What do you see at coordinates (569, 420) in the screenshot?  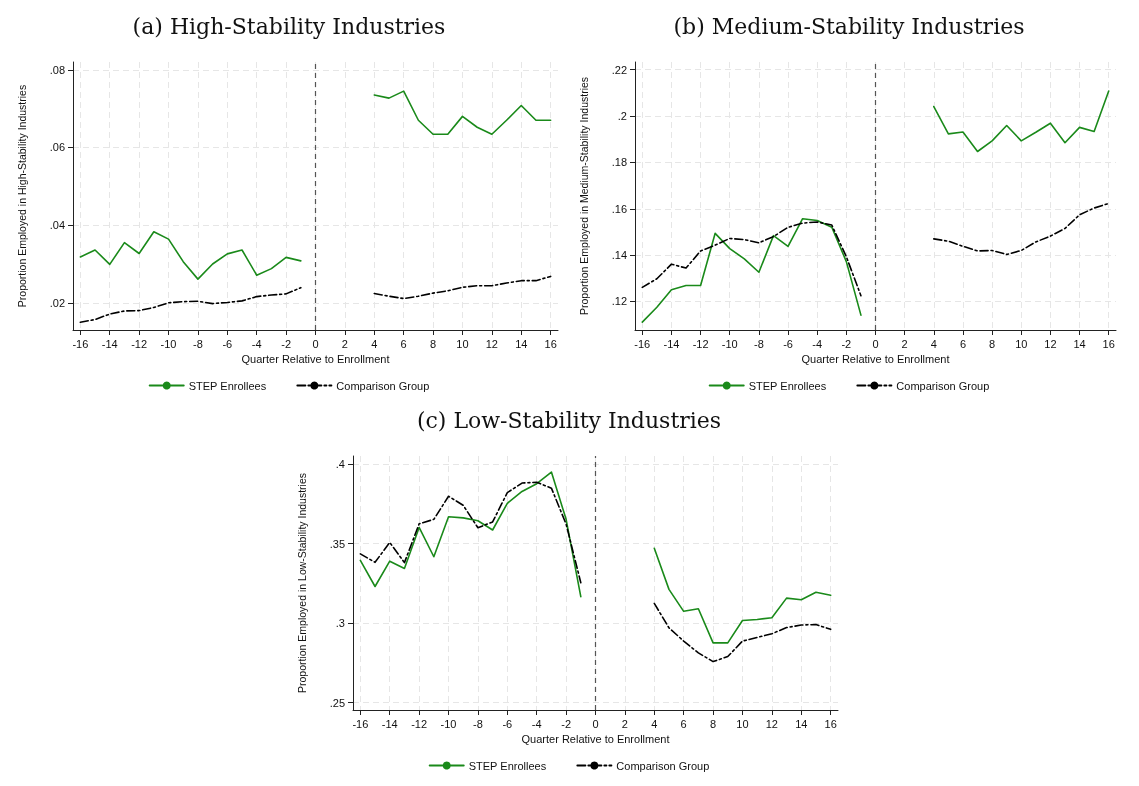 I see `chart-title: (c) Low-Stability Industries` at bounding box center [569, 420].